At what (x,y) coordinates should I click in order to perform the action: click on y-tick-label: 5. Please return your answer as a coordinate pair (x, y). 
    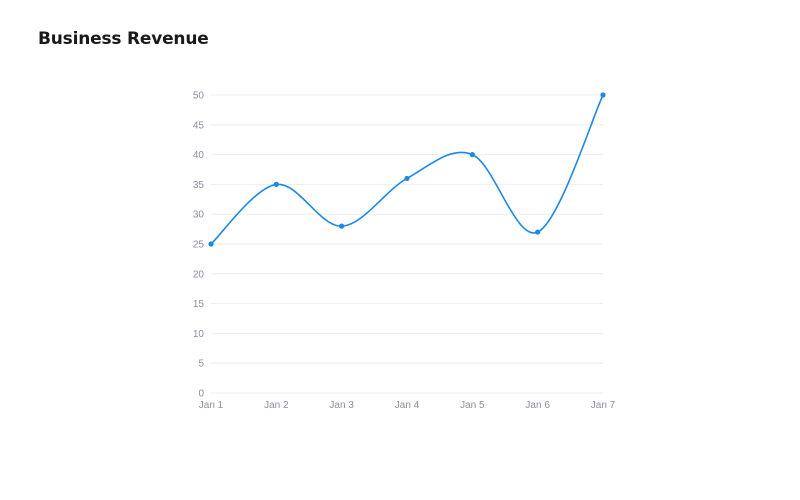
    Looking at the image, I should click on (201, 364).